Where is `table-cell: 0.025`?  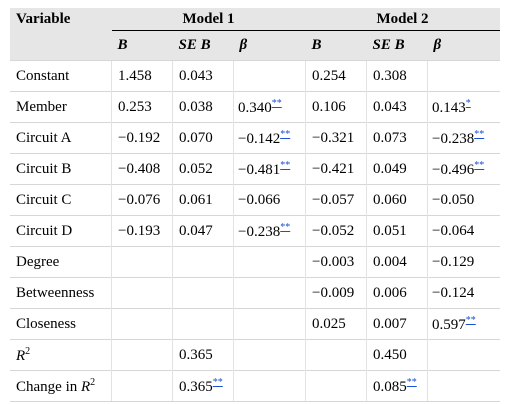 table-cell: 0.025 is located at coordinates (336, 324).